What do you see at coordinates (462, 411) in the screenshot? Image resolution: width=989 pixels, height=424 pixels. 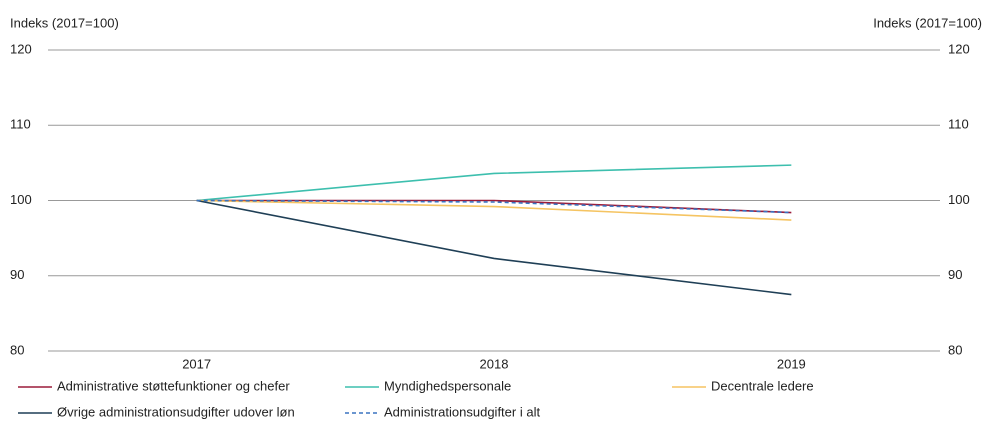 I see `legend-label: Administrationsudgifter i alt` at bounding box center [462, 411].